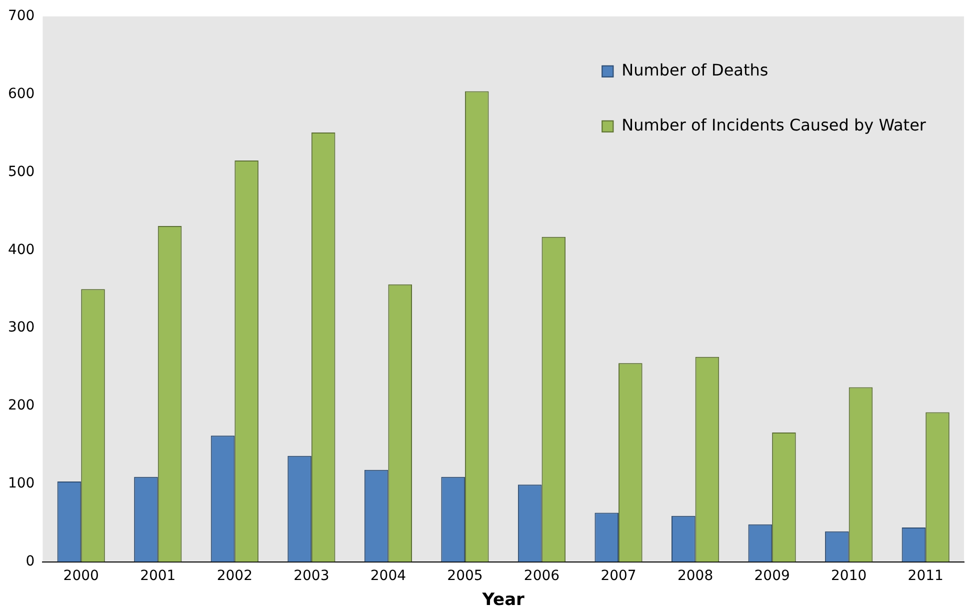 This screenshot has width=966, height=611. I want to click on y-tick-label: 700, so click(21, 16).